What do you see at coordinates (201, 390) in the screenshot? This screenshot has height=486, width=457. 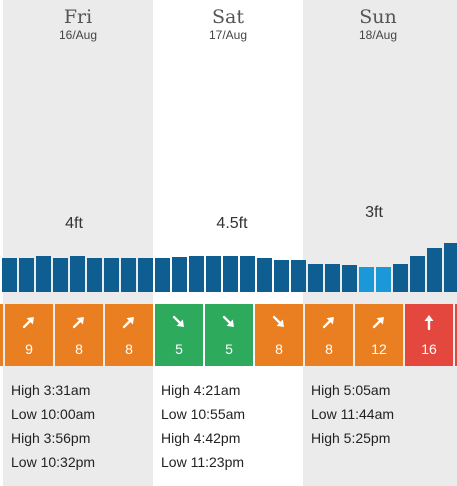 I see `tide-entry: High 4:21am` at bounding box center [201, 390].